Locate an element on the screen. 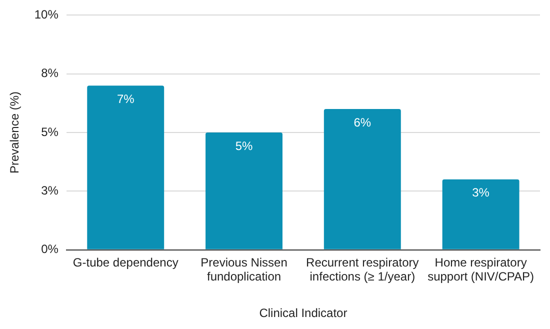  data-label: 5% is located at coordinates (244, 145).